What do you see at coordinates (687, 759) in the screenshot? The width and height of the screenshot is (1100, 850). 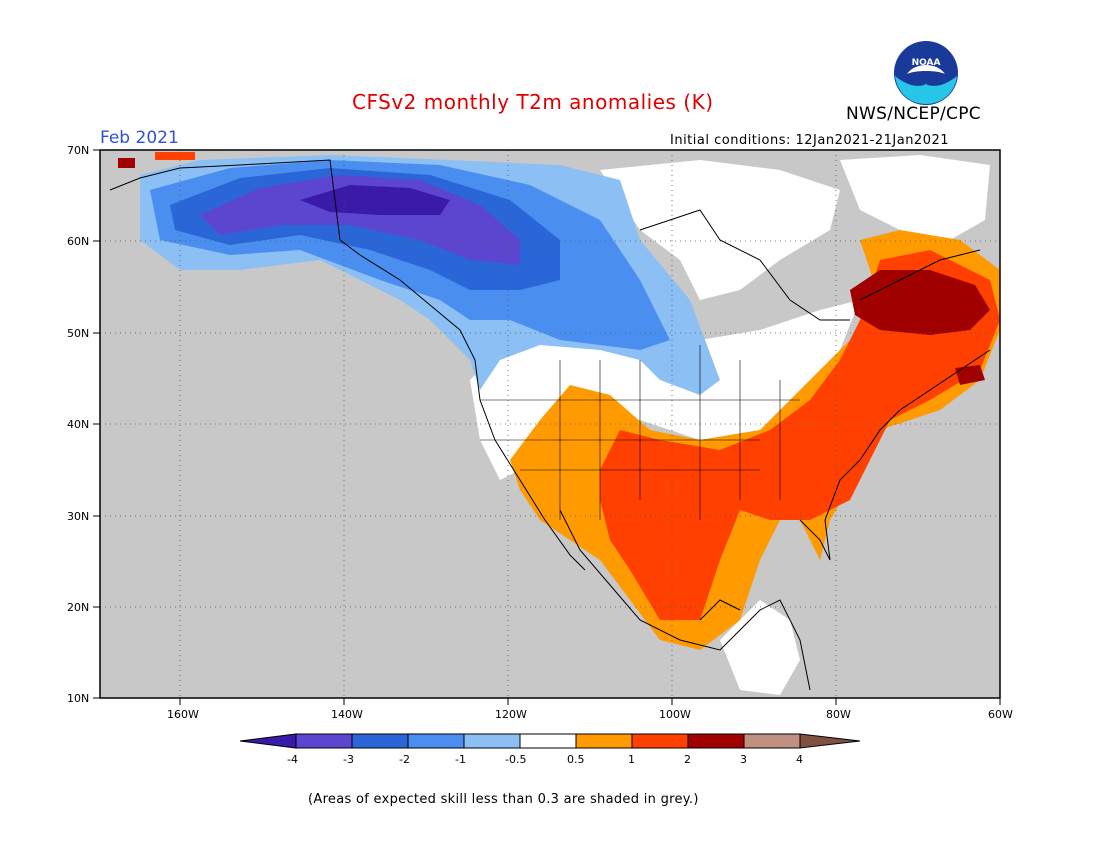 I see `colorbar-label-2: 2` at bounding box center [687, 759].